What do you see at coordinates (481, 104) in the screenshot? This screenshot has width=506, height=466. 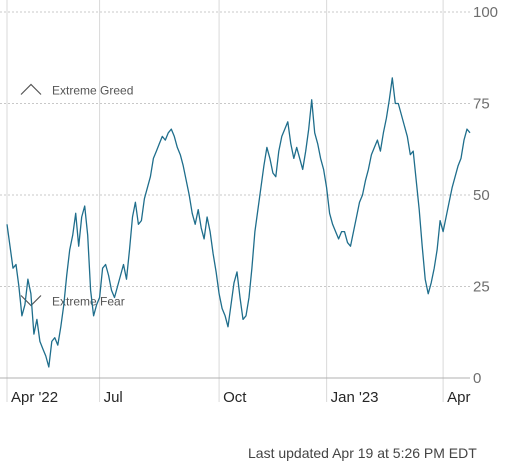 I see `y-tick-label: 75` at bounding box center [481, 104].